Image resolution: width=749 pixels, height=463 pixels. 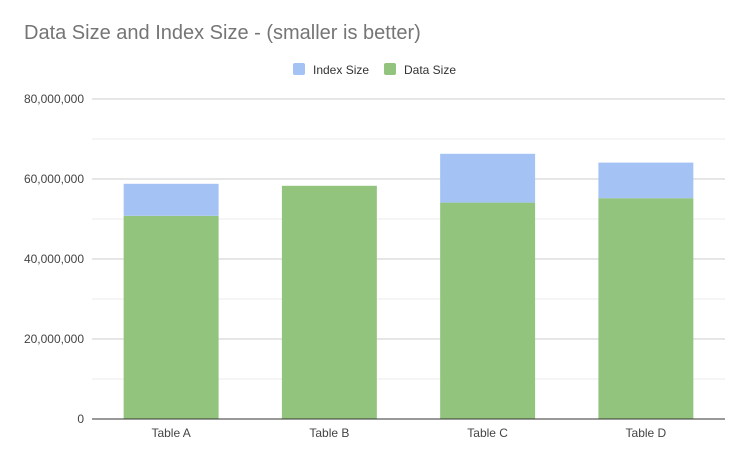 What do you see at coordinates (54, 259) in the screenshot?
I see `y-tick-label: 40,000,000` at bounding box center [54, 259].